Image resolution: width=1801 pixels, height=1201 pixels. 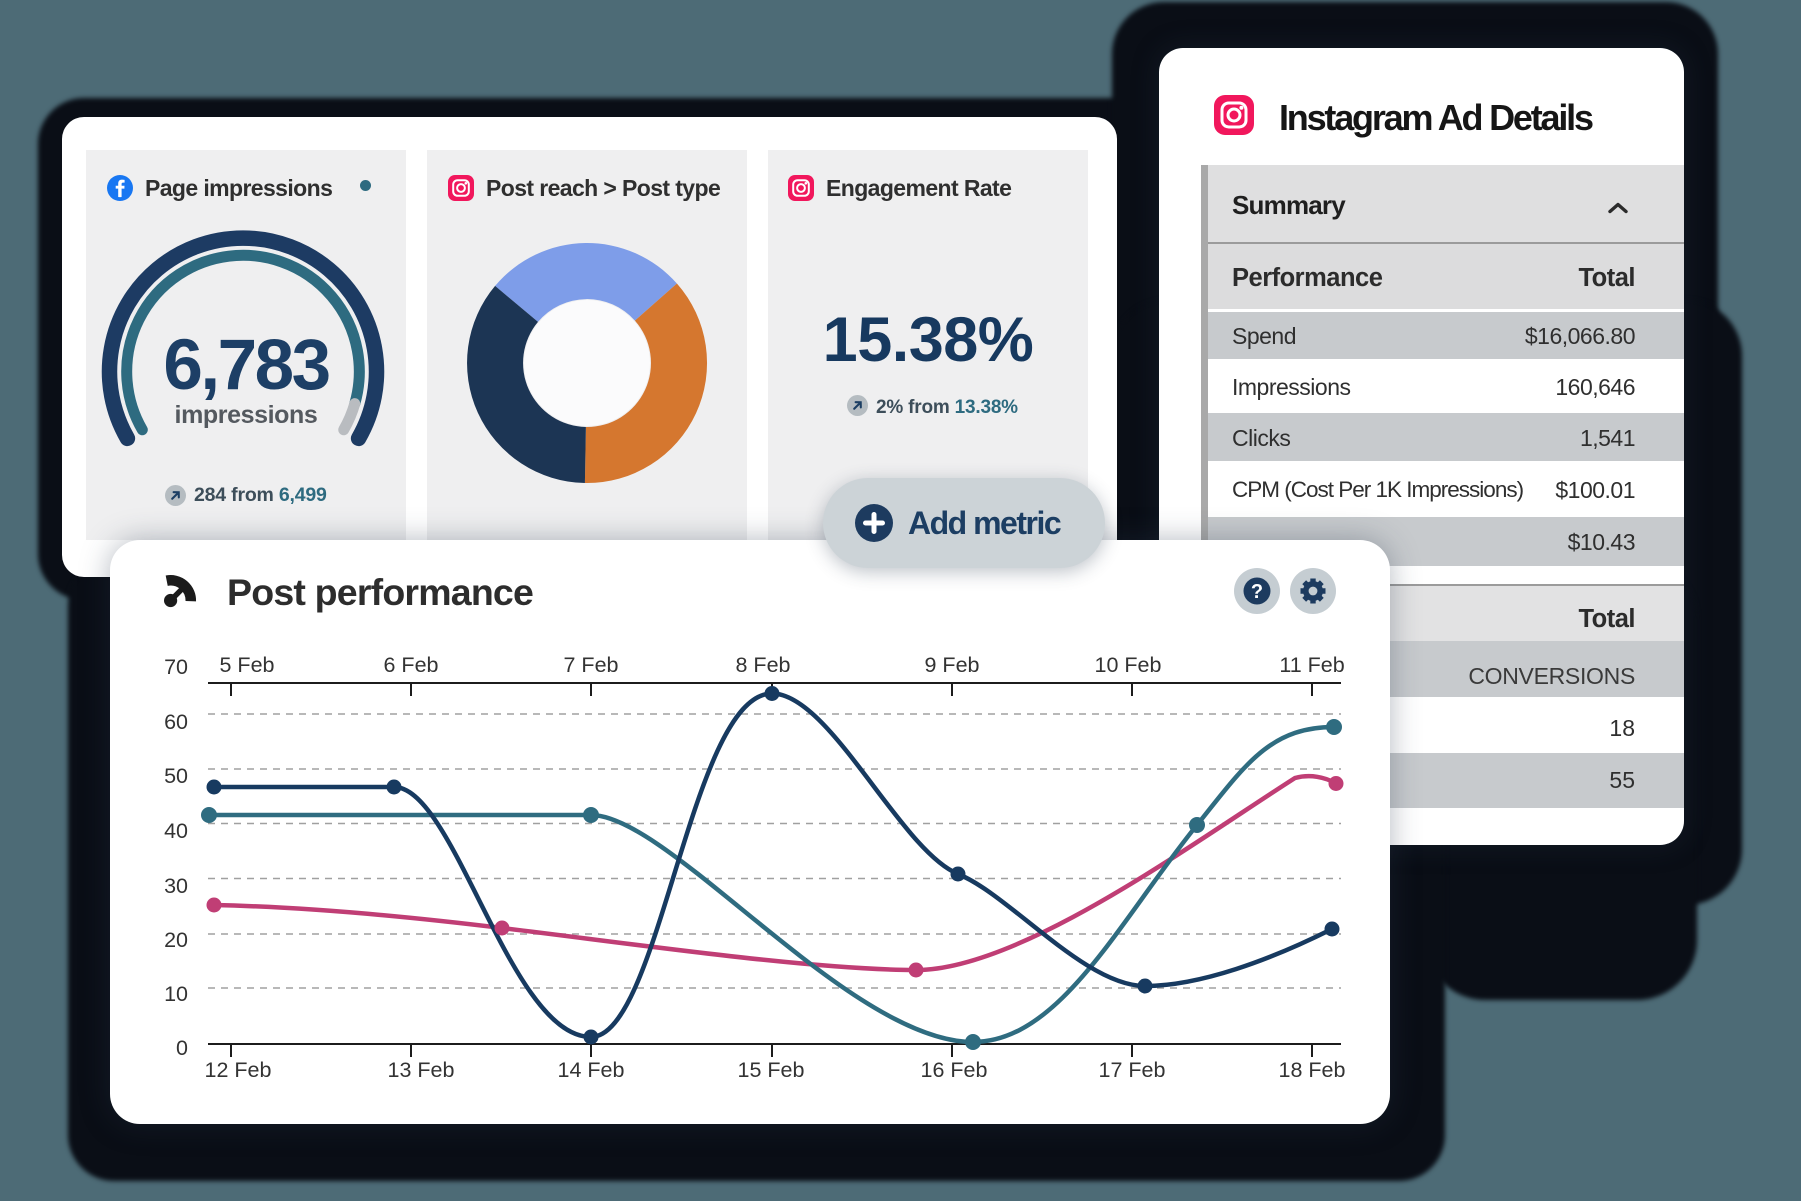 What do you see at coordinates (176, 667) in the screenshot?
I see `svg-text: 70` at bounding box center [176, 667].